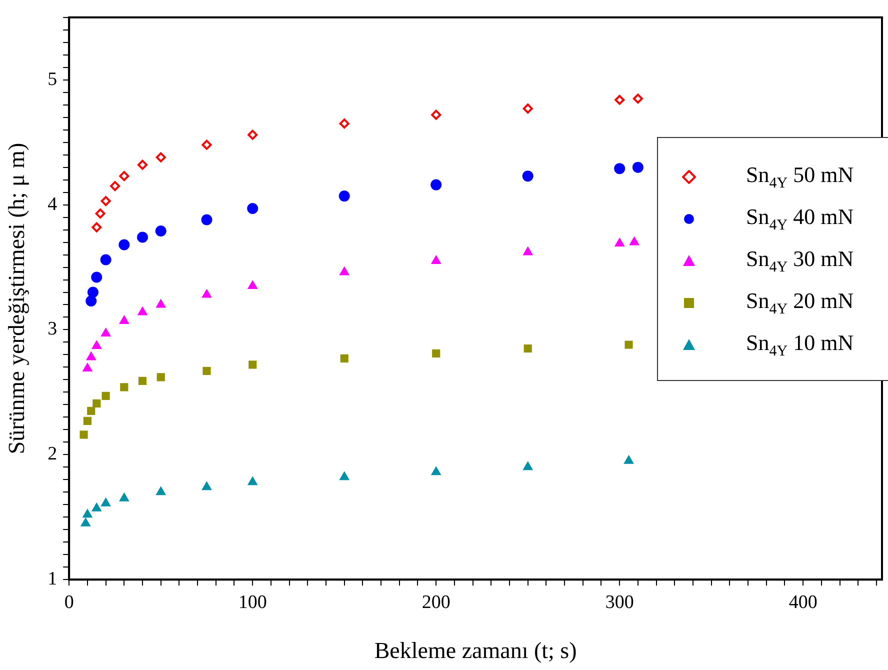 The width and height of the screenshot is (888, 670). I want to click on y-tick-label: 1, so click(53, 579).